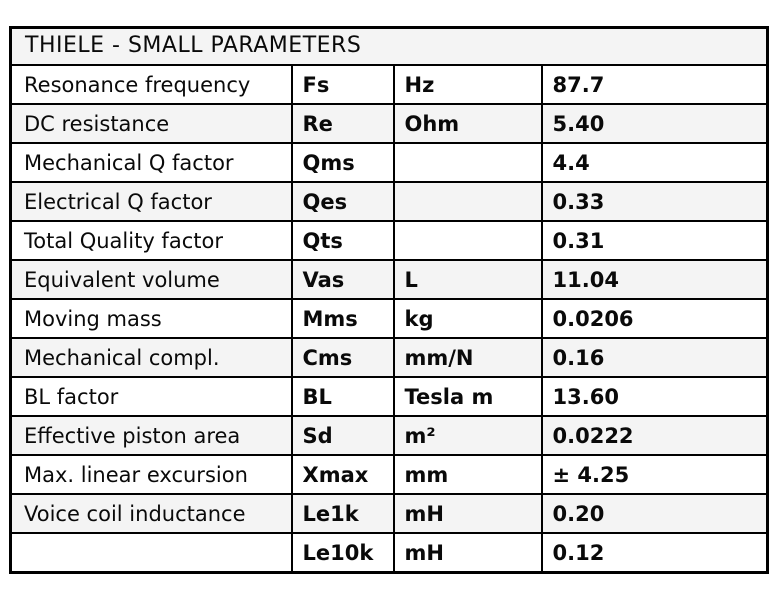  What do you see at coordinates (467, 318) in the screenshot?
I see `param-unit-cell: kg` at bounding box center [467, 318].